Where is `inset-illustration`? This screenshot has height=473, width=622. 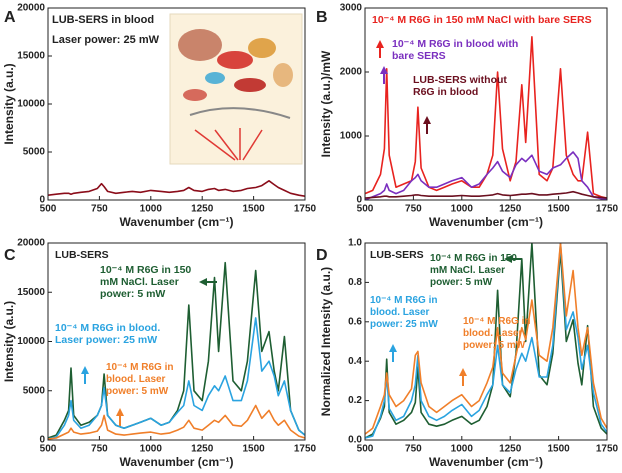 inset-illustration is located at coordinates (236, 89).